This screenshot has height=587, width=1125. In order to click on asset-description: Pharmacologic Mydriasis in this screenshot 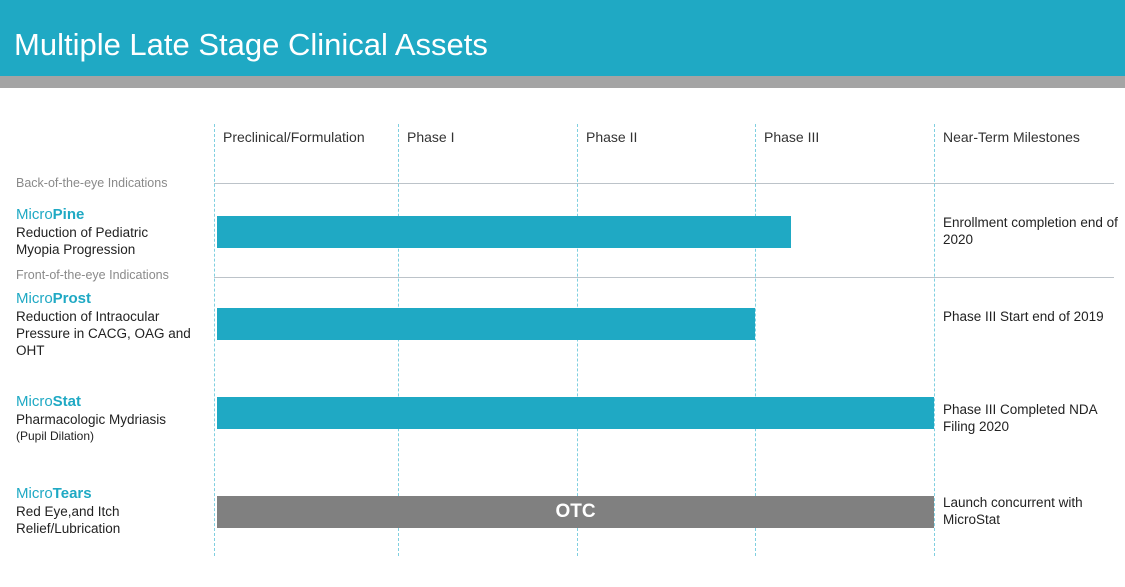, I will do `click(91, 419)`.